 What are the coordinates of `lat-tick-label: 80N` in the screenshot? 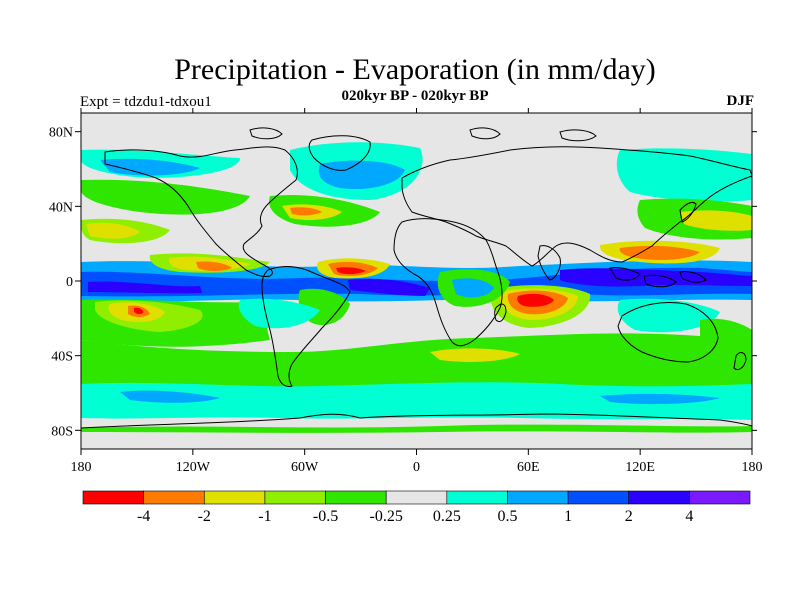 It's located at (61, 133).